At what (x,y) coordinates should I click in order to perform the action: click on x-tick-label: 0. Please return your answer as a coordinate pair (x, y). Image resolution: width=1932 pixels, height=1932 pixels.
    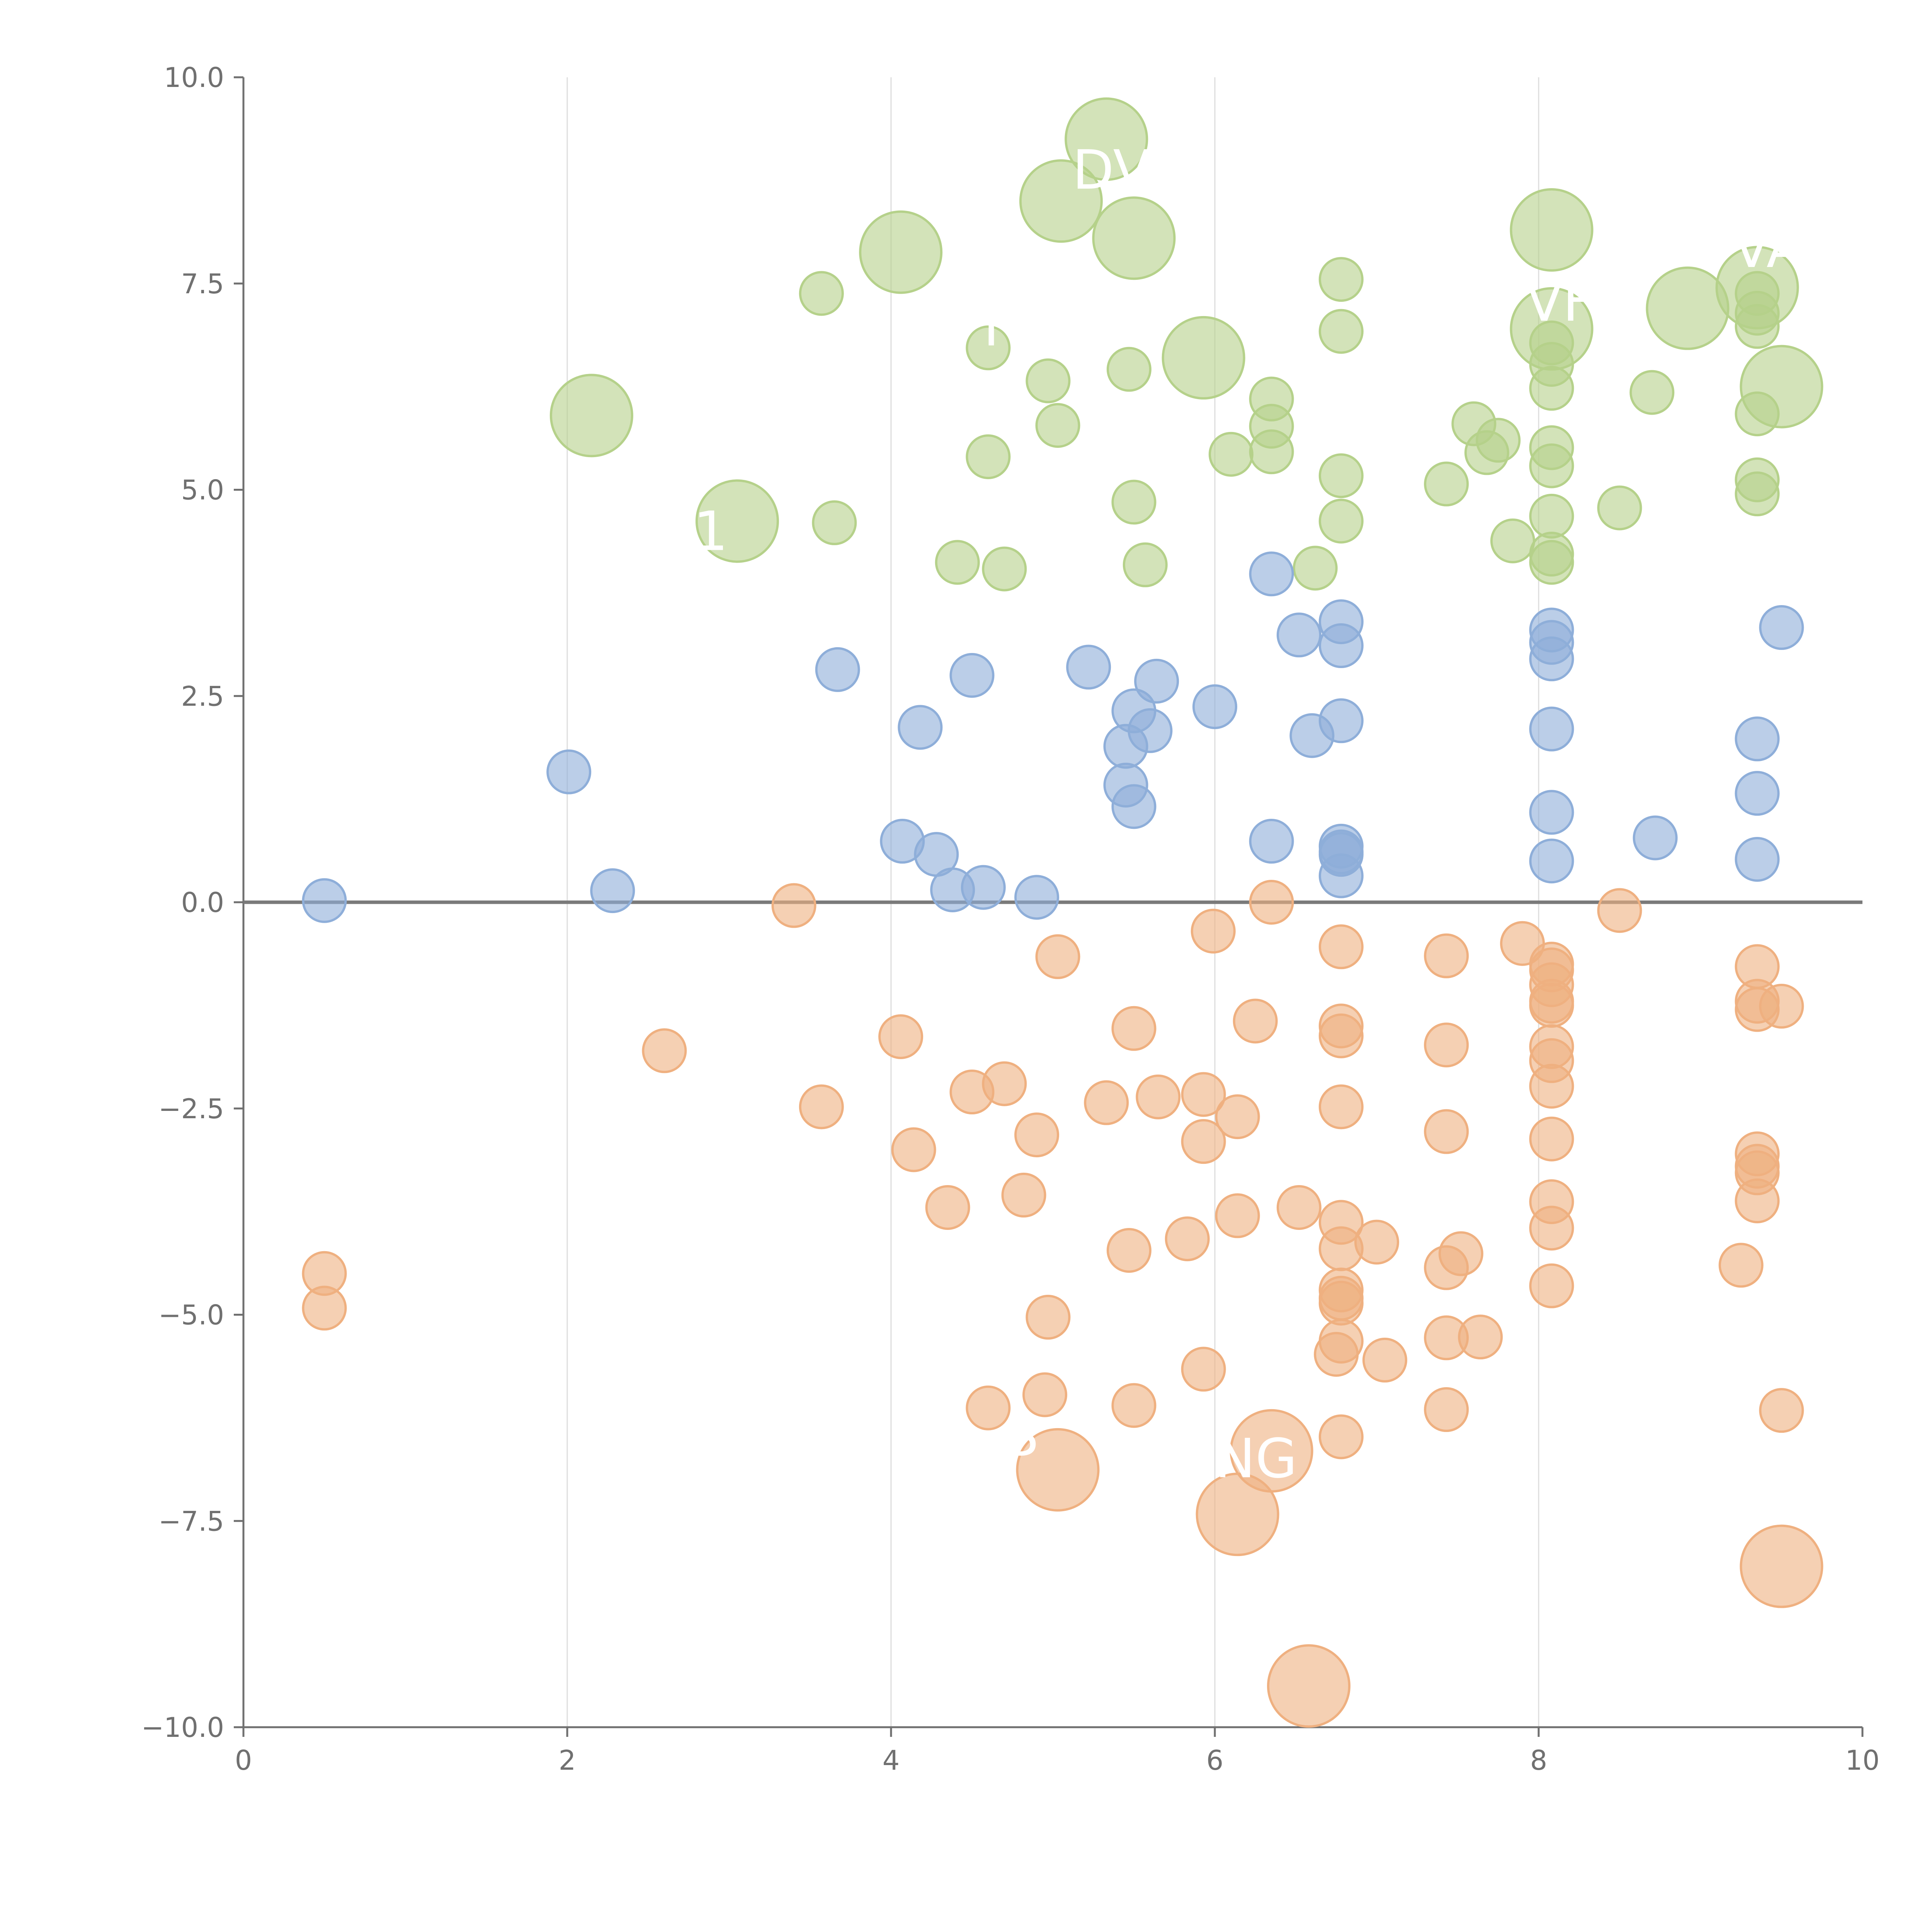
    Looking at the image, I should click on (244, 1760).